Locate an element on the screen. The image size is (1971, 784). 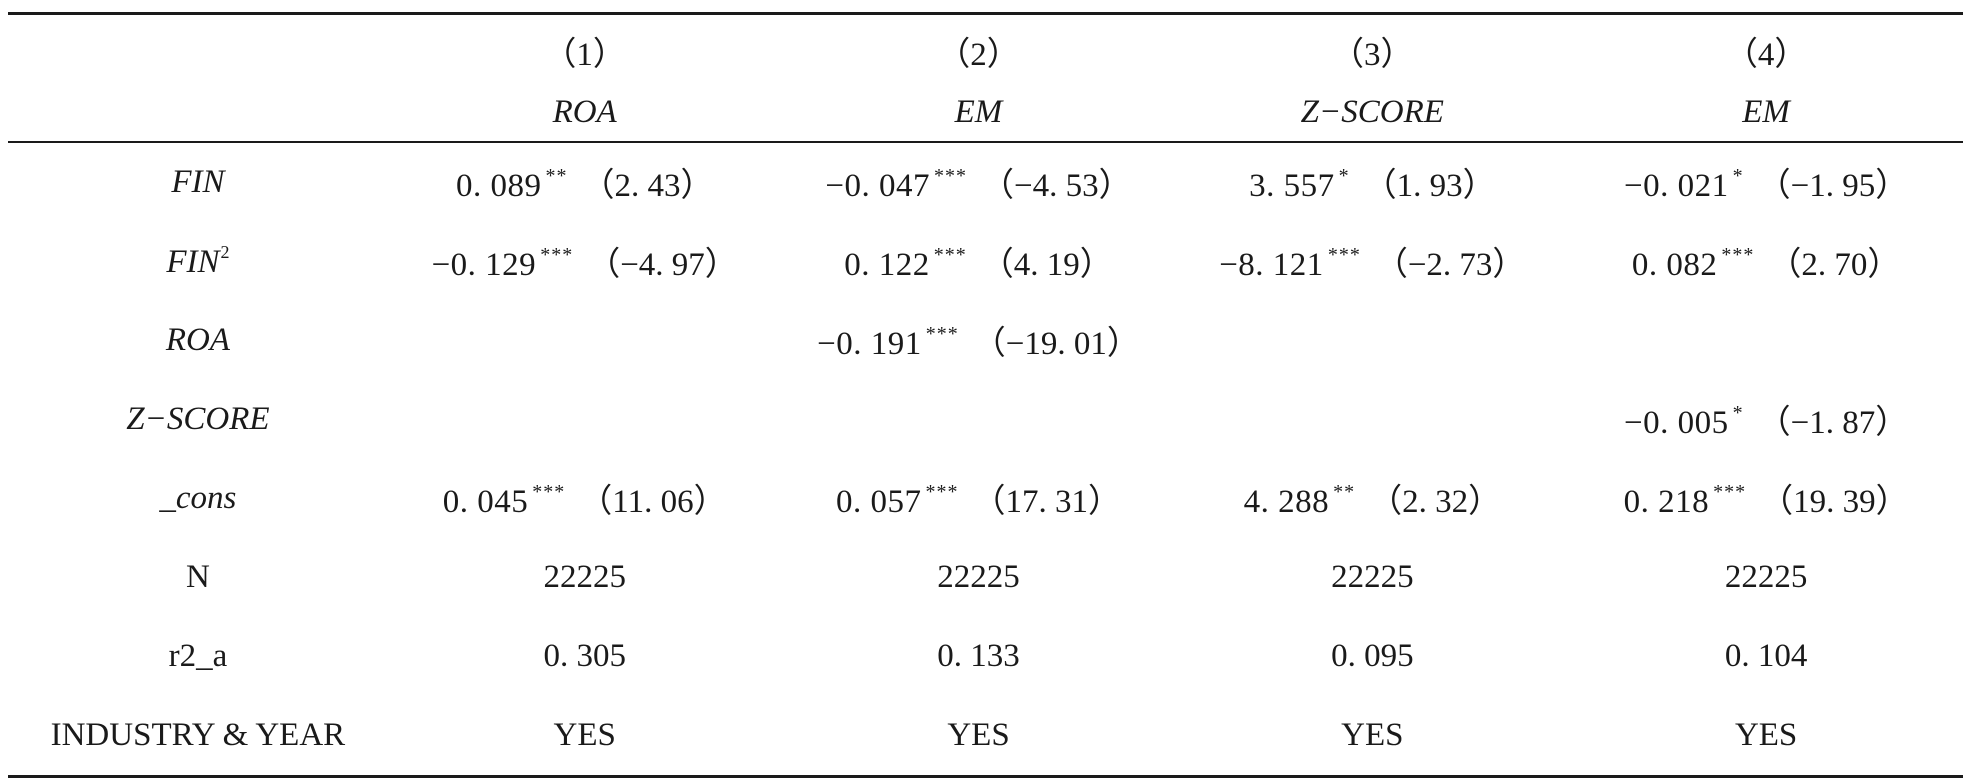
variable-label: Z−SCORE is located at coordinates (198, 419).